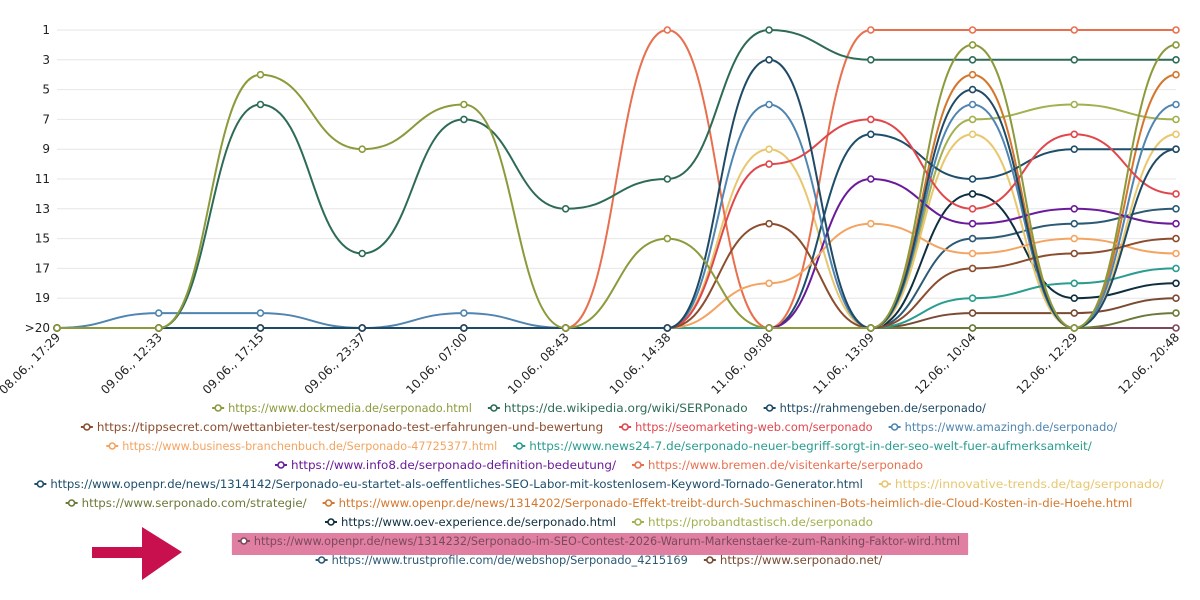  What do you see at coordinates (37, 328) in the screenshot?
I see `y-tick-label: >20` at bounding box center [37, 328].